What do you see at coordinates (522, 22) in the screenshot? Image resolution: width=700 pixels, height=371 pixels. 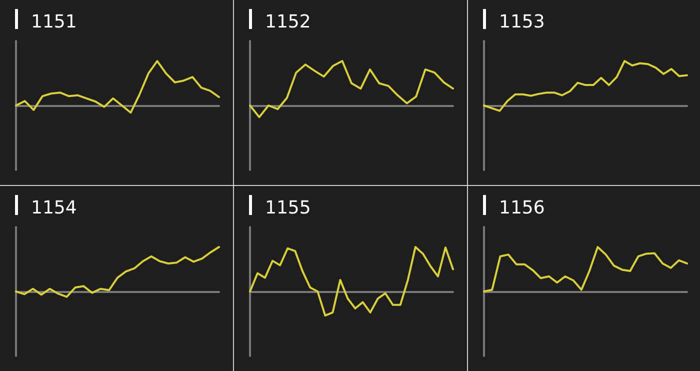 I see `chart-title: 1153` at bounding box center [522, 22].